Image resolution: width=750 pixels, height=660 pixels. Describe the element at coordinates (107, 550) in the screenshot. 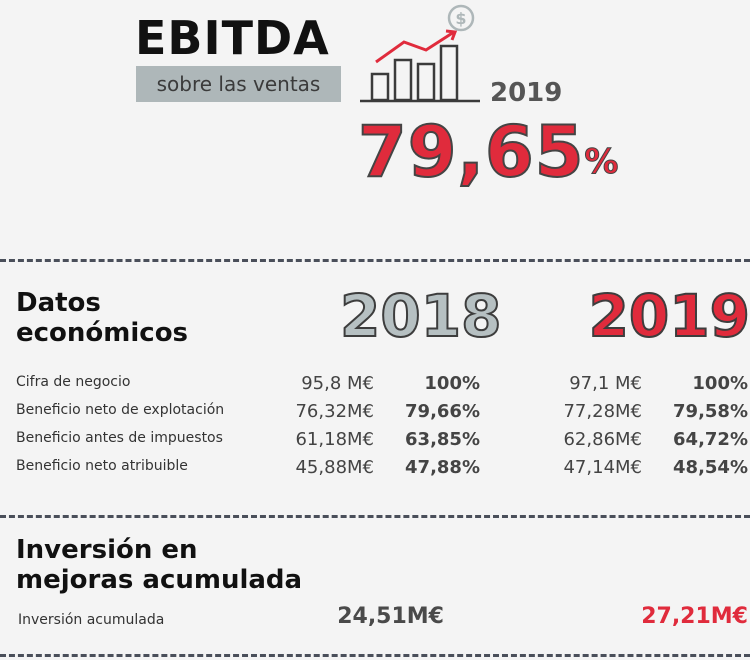

I see `inversion-title-line1: Inversión en` at that location.